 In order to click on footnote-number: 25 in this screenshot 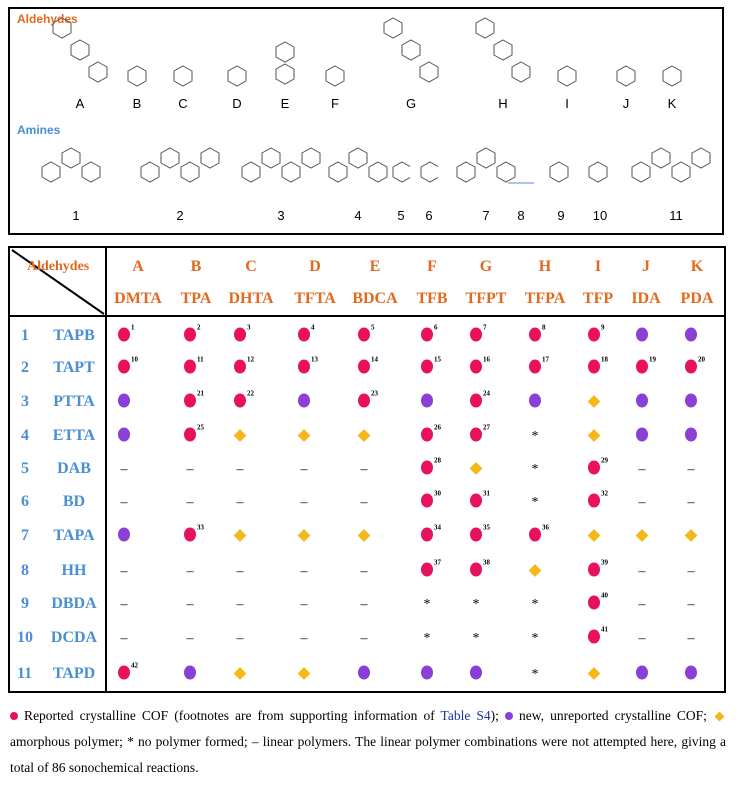, I will do `click(200, 427)`.